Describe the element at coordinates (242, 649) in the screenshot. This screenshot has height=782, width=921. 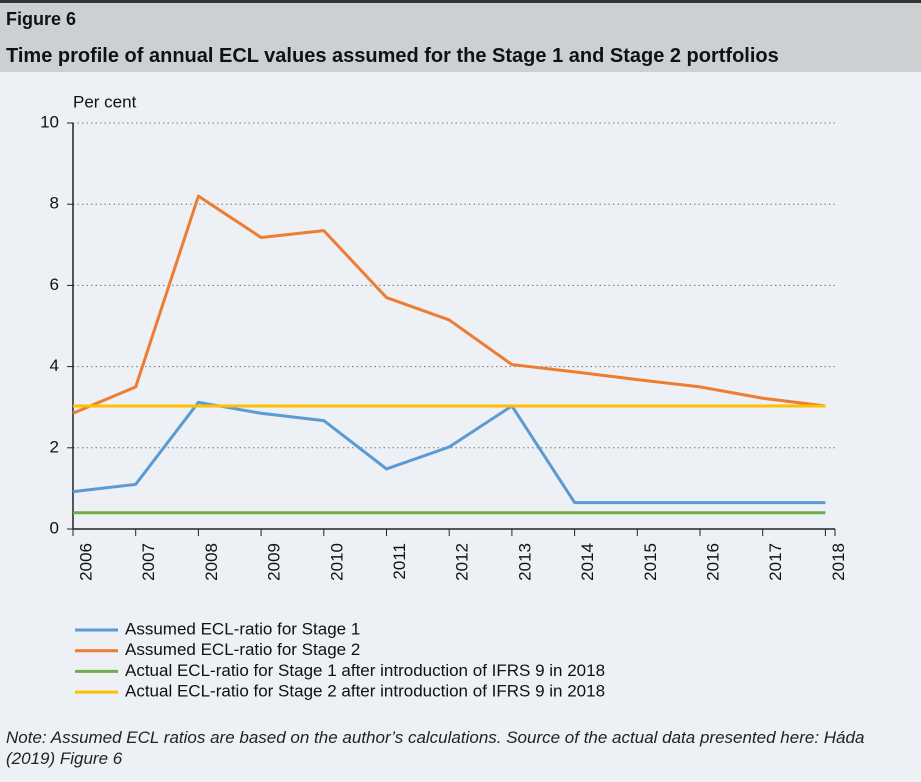
I see `legend-label: Assumed ECL-ratio for Stage 2` at that location.